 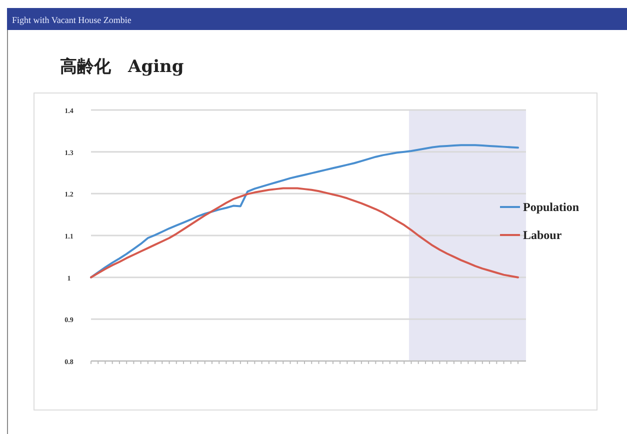 I want to click on line-series, so click(x=304, y=232).